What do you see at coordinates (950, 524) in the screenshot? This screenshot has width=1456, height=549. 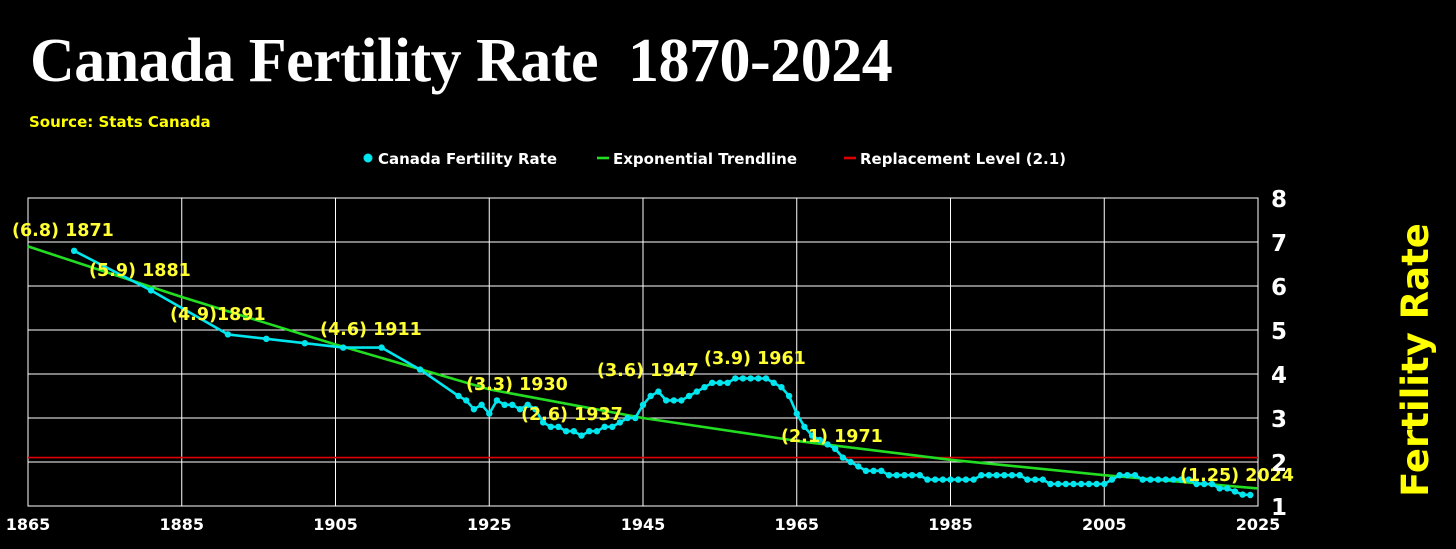 I see `x-tick-label: 1985` at bounding box center [950, 524].